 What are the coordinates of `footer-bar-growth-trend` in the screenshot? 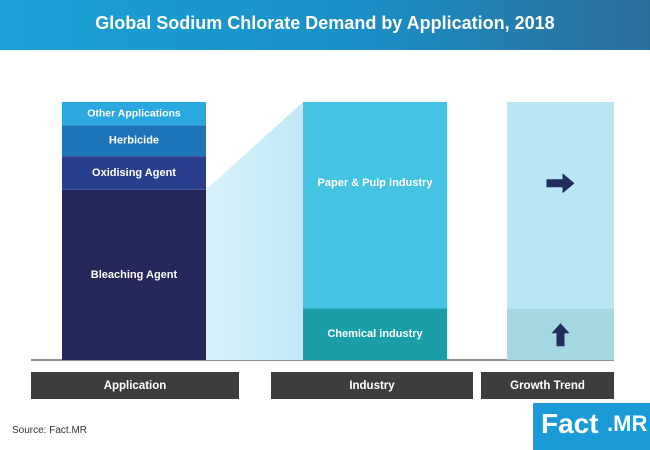 It's located at (547, 385).